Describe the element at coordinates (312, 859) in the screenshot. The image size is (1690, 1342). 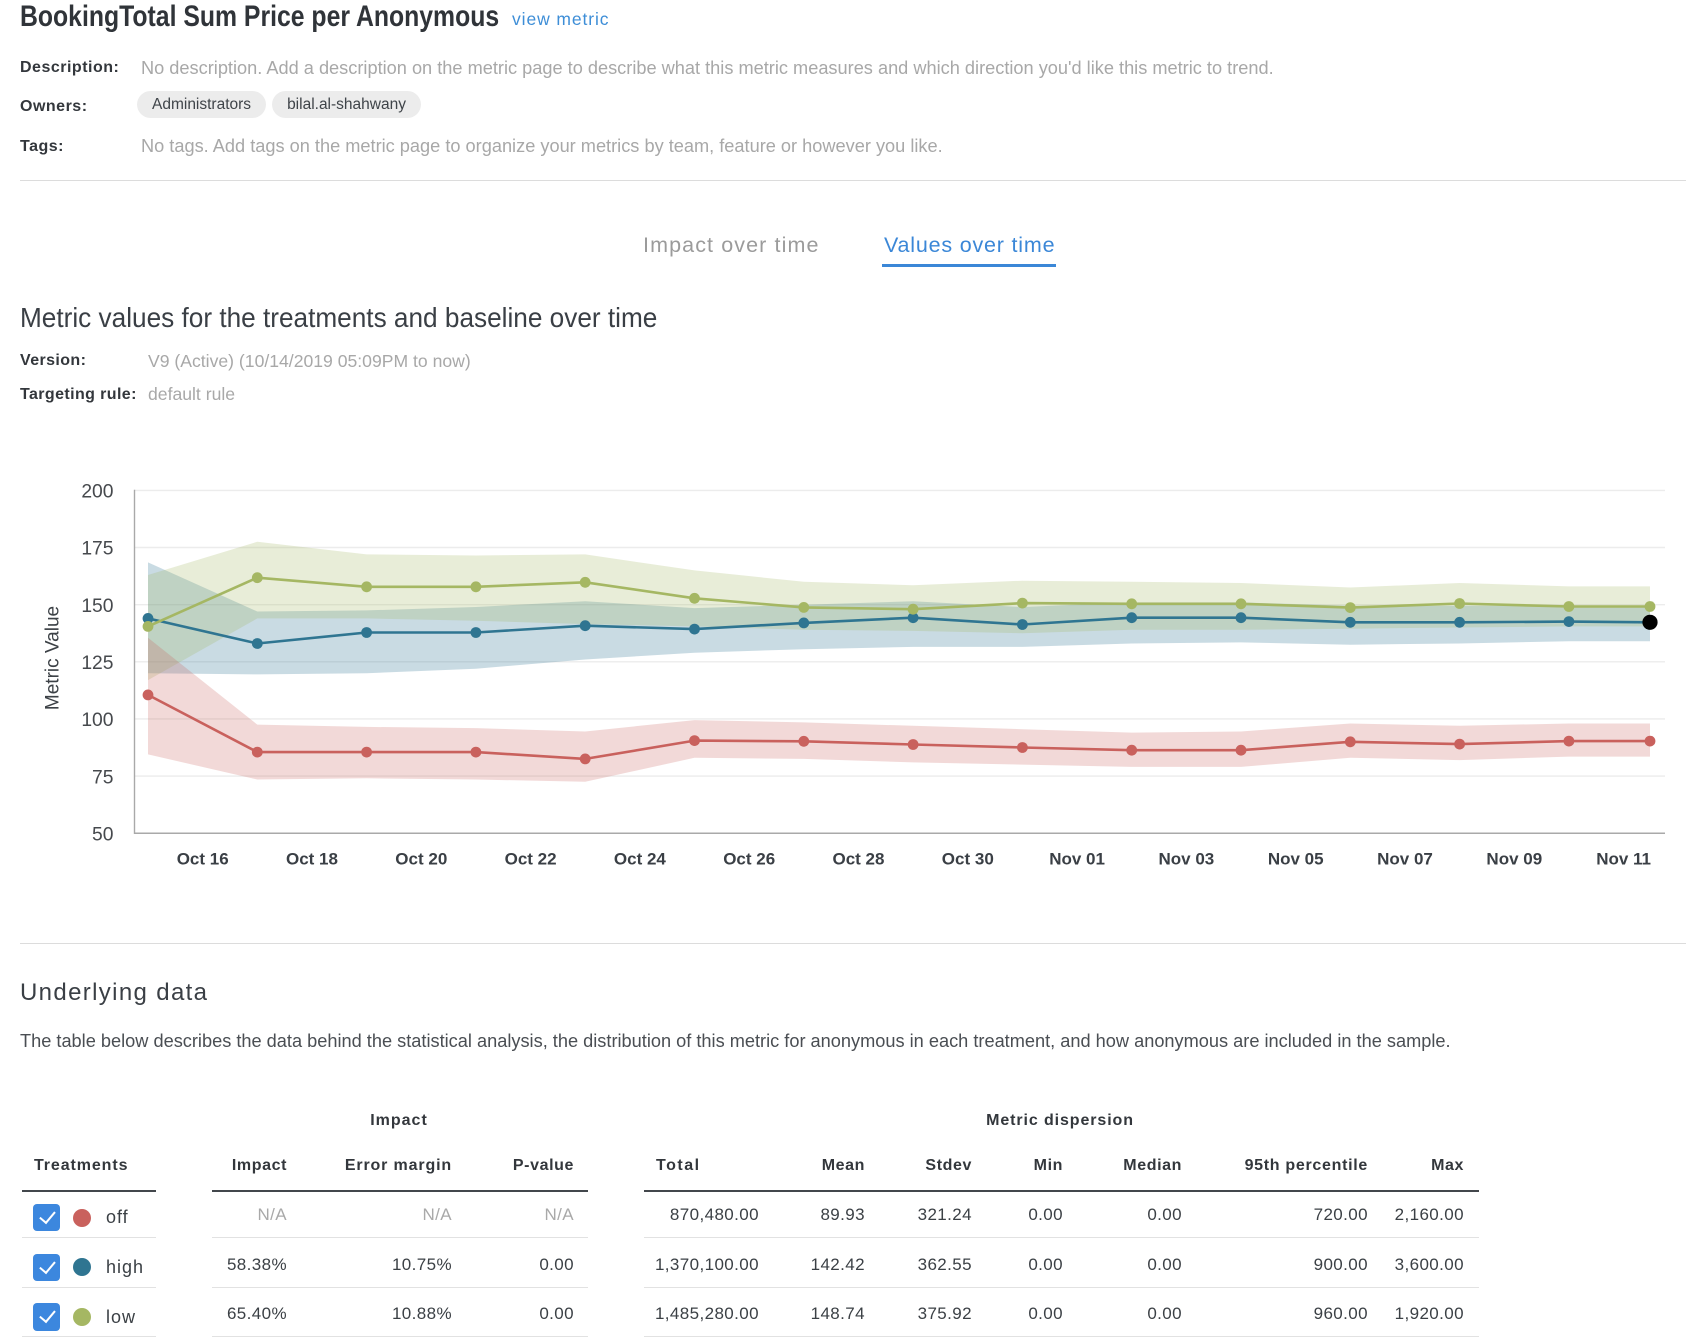
I see `svg-text: Oct 18` at that location.